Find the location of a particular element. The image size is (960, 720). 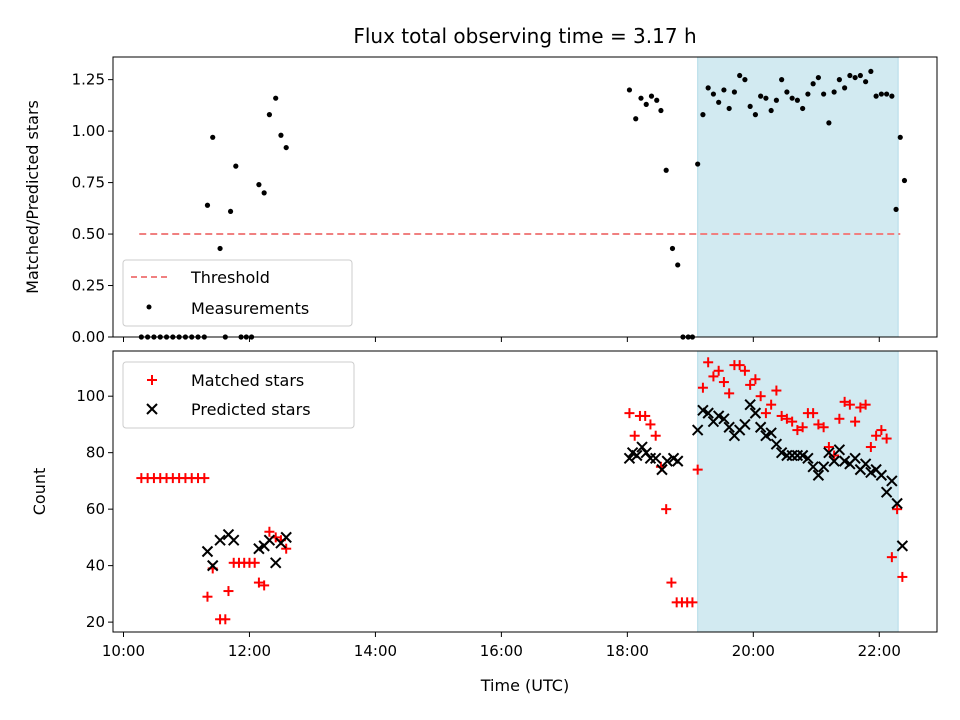

y-tick-label: 80 is located at coordinates (95, 453).